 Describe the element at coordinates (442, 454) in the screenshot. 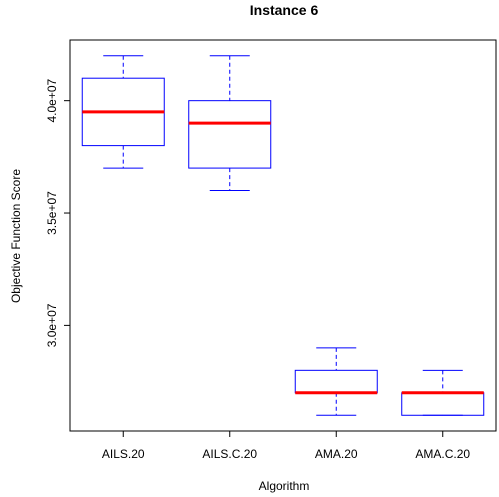

I see `x-tick-label: AMA.C.20` at that location.